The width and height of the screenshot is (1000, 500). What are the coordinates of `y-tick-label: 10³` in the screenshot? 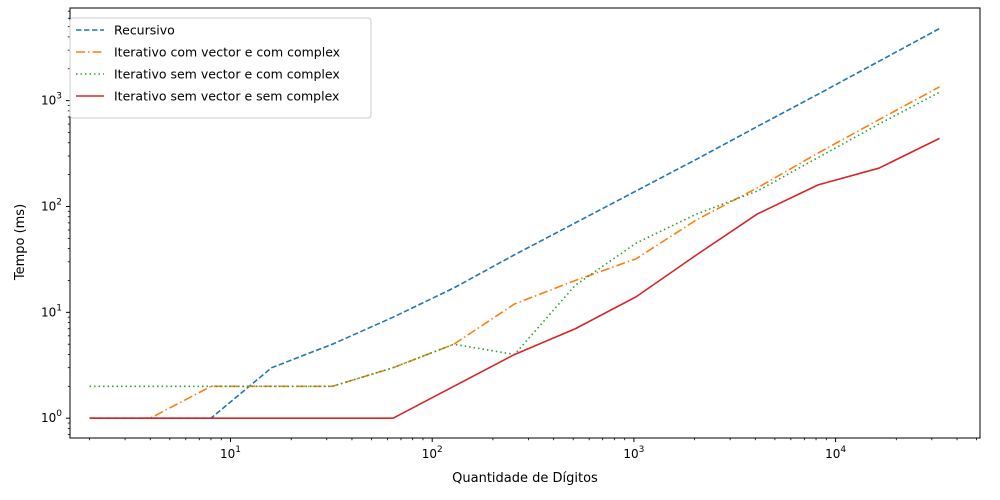 It's located at (51, 100).